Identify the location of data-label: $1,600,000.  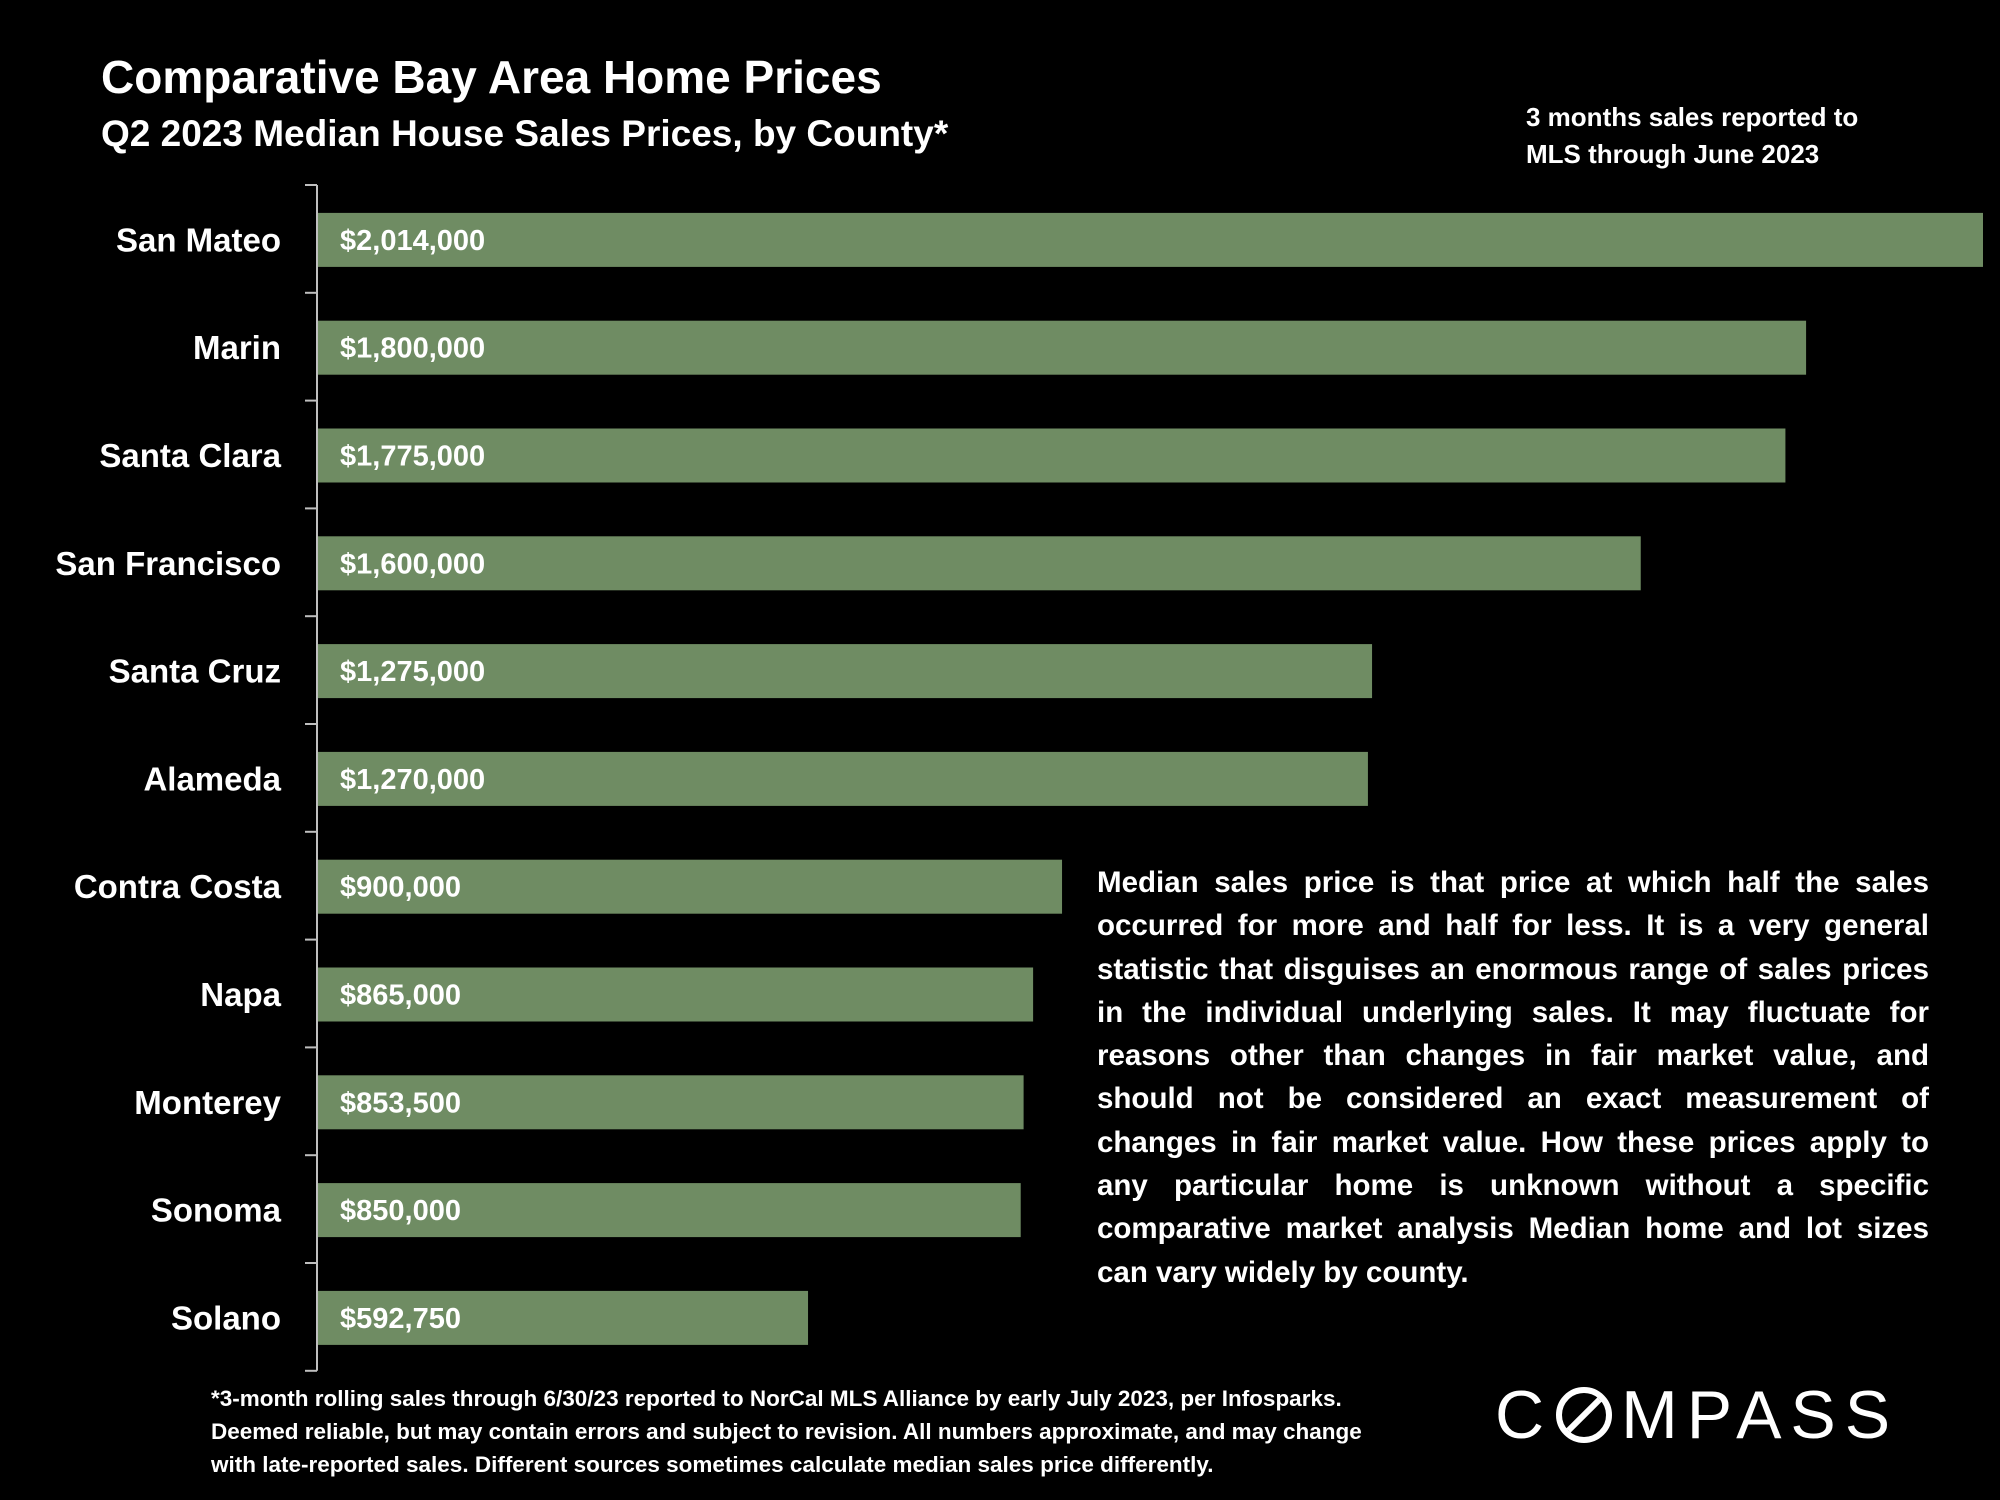
(412, 564).